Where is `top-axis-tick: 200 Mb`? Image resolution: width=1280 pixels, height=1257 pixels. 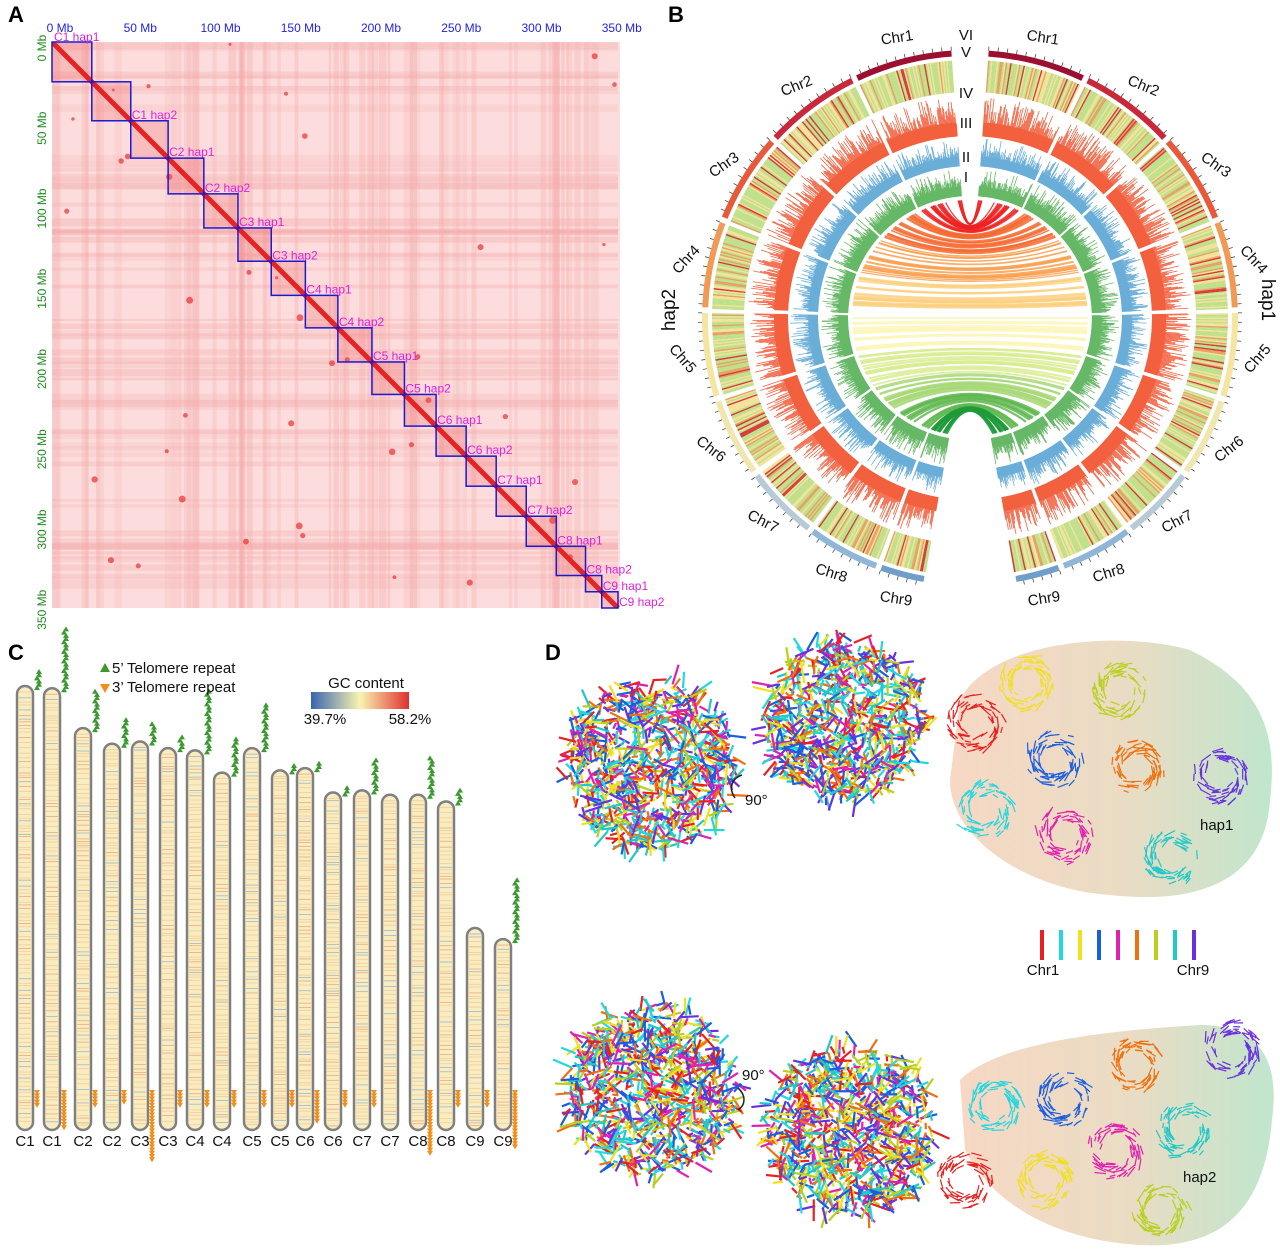
top-axis-tick: 200 Mb is located at coordinates (381, 28).